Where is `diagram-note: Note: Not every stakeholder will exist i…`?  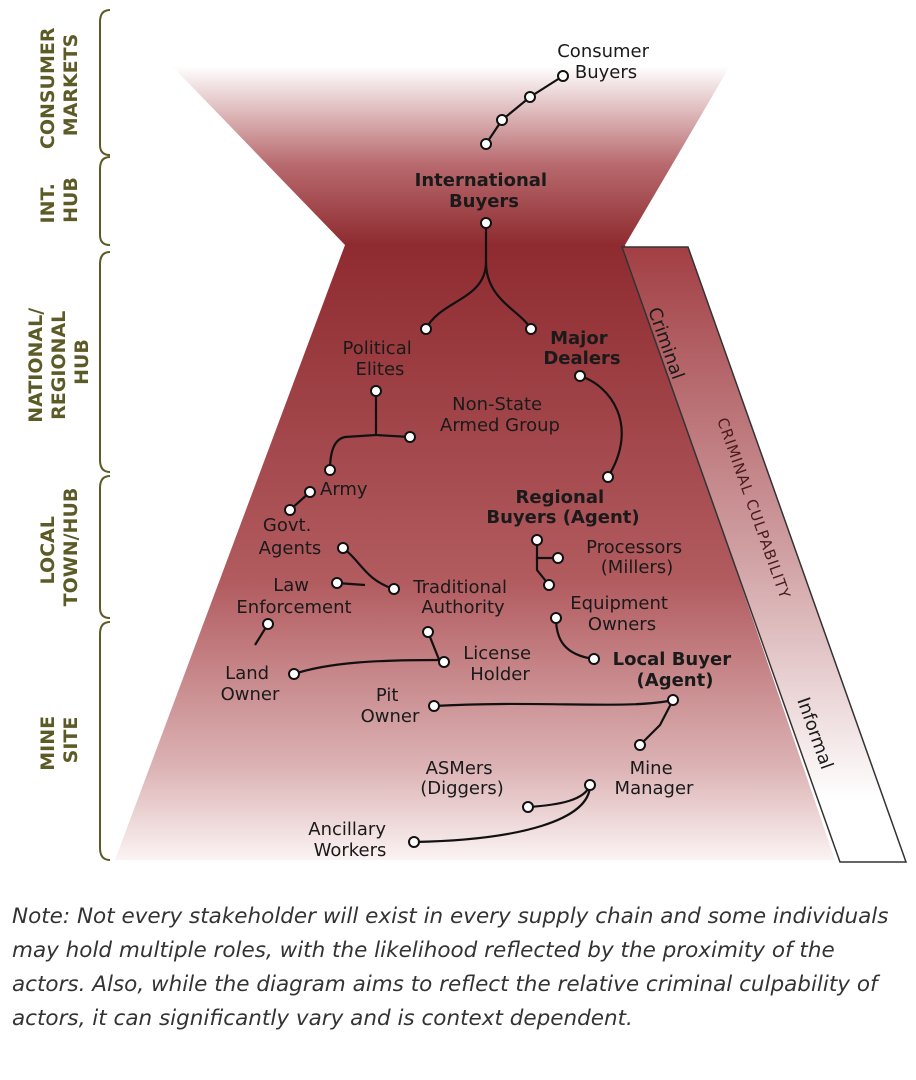
diagram-note: Note: Not every stakeholder will exist i… is located at coordinates (450, 967).